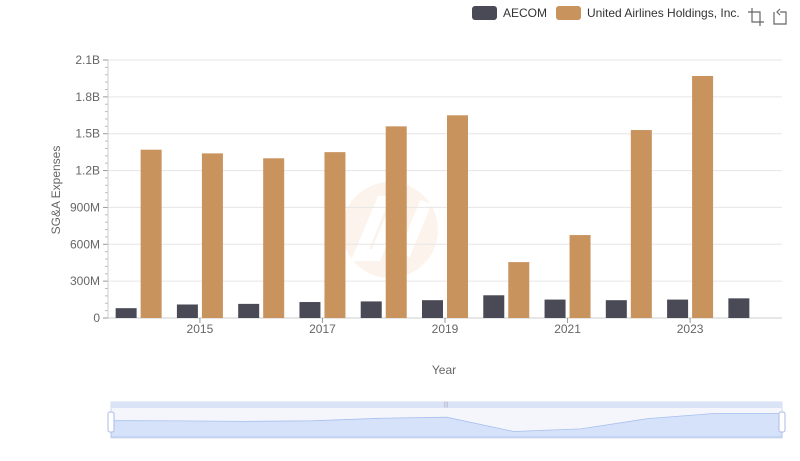  What do you see at coordinates (212, 235) in the screenshot?
I see `bar-united-airlines-2015` at bounding box center [212, 235].